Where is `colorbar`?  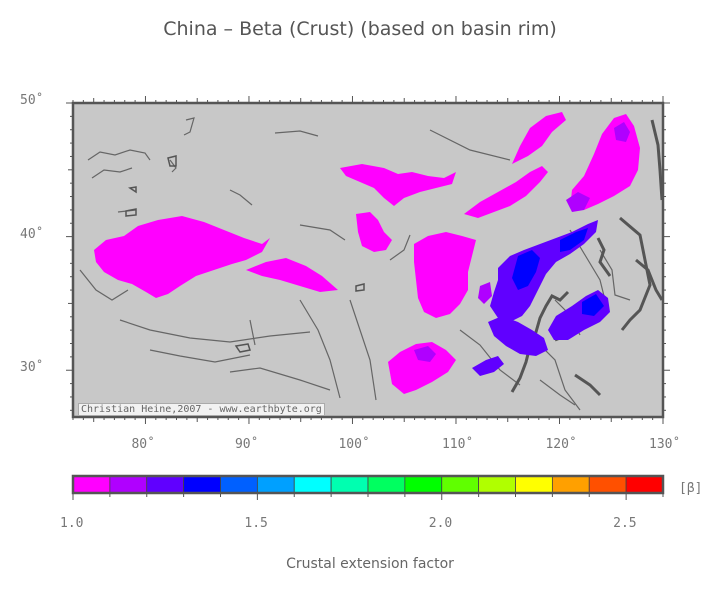
colorbar is located at coordinates (368, 487).